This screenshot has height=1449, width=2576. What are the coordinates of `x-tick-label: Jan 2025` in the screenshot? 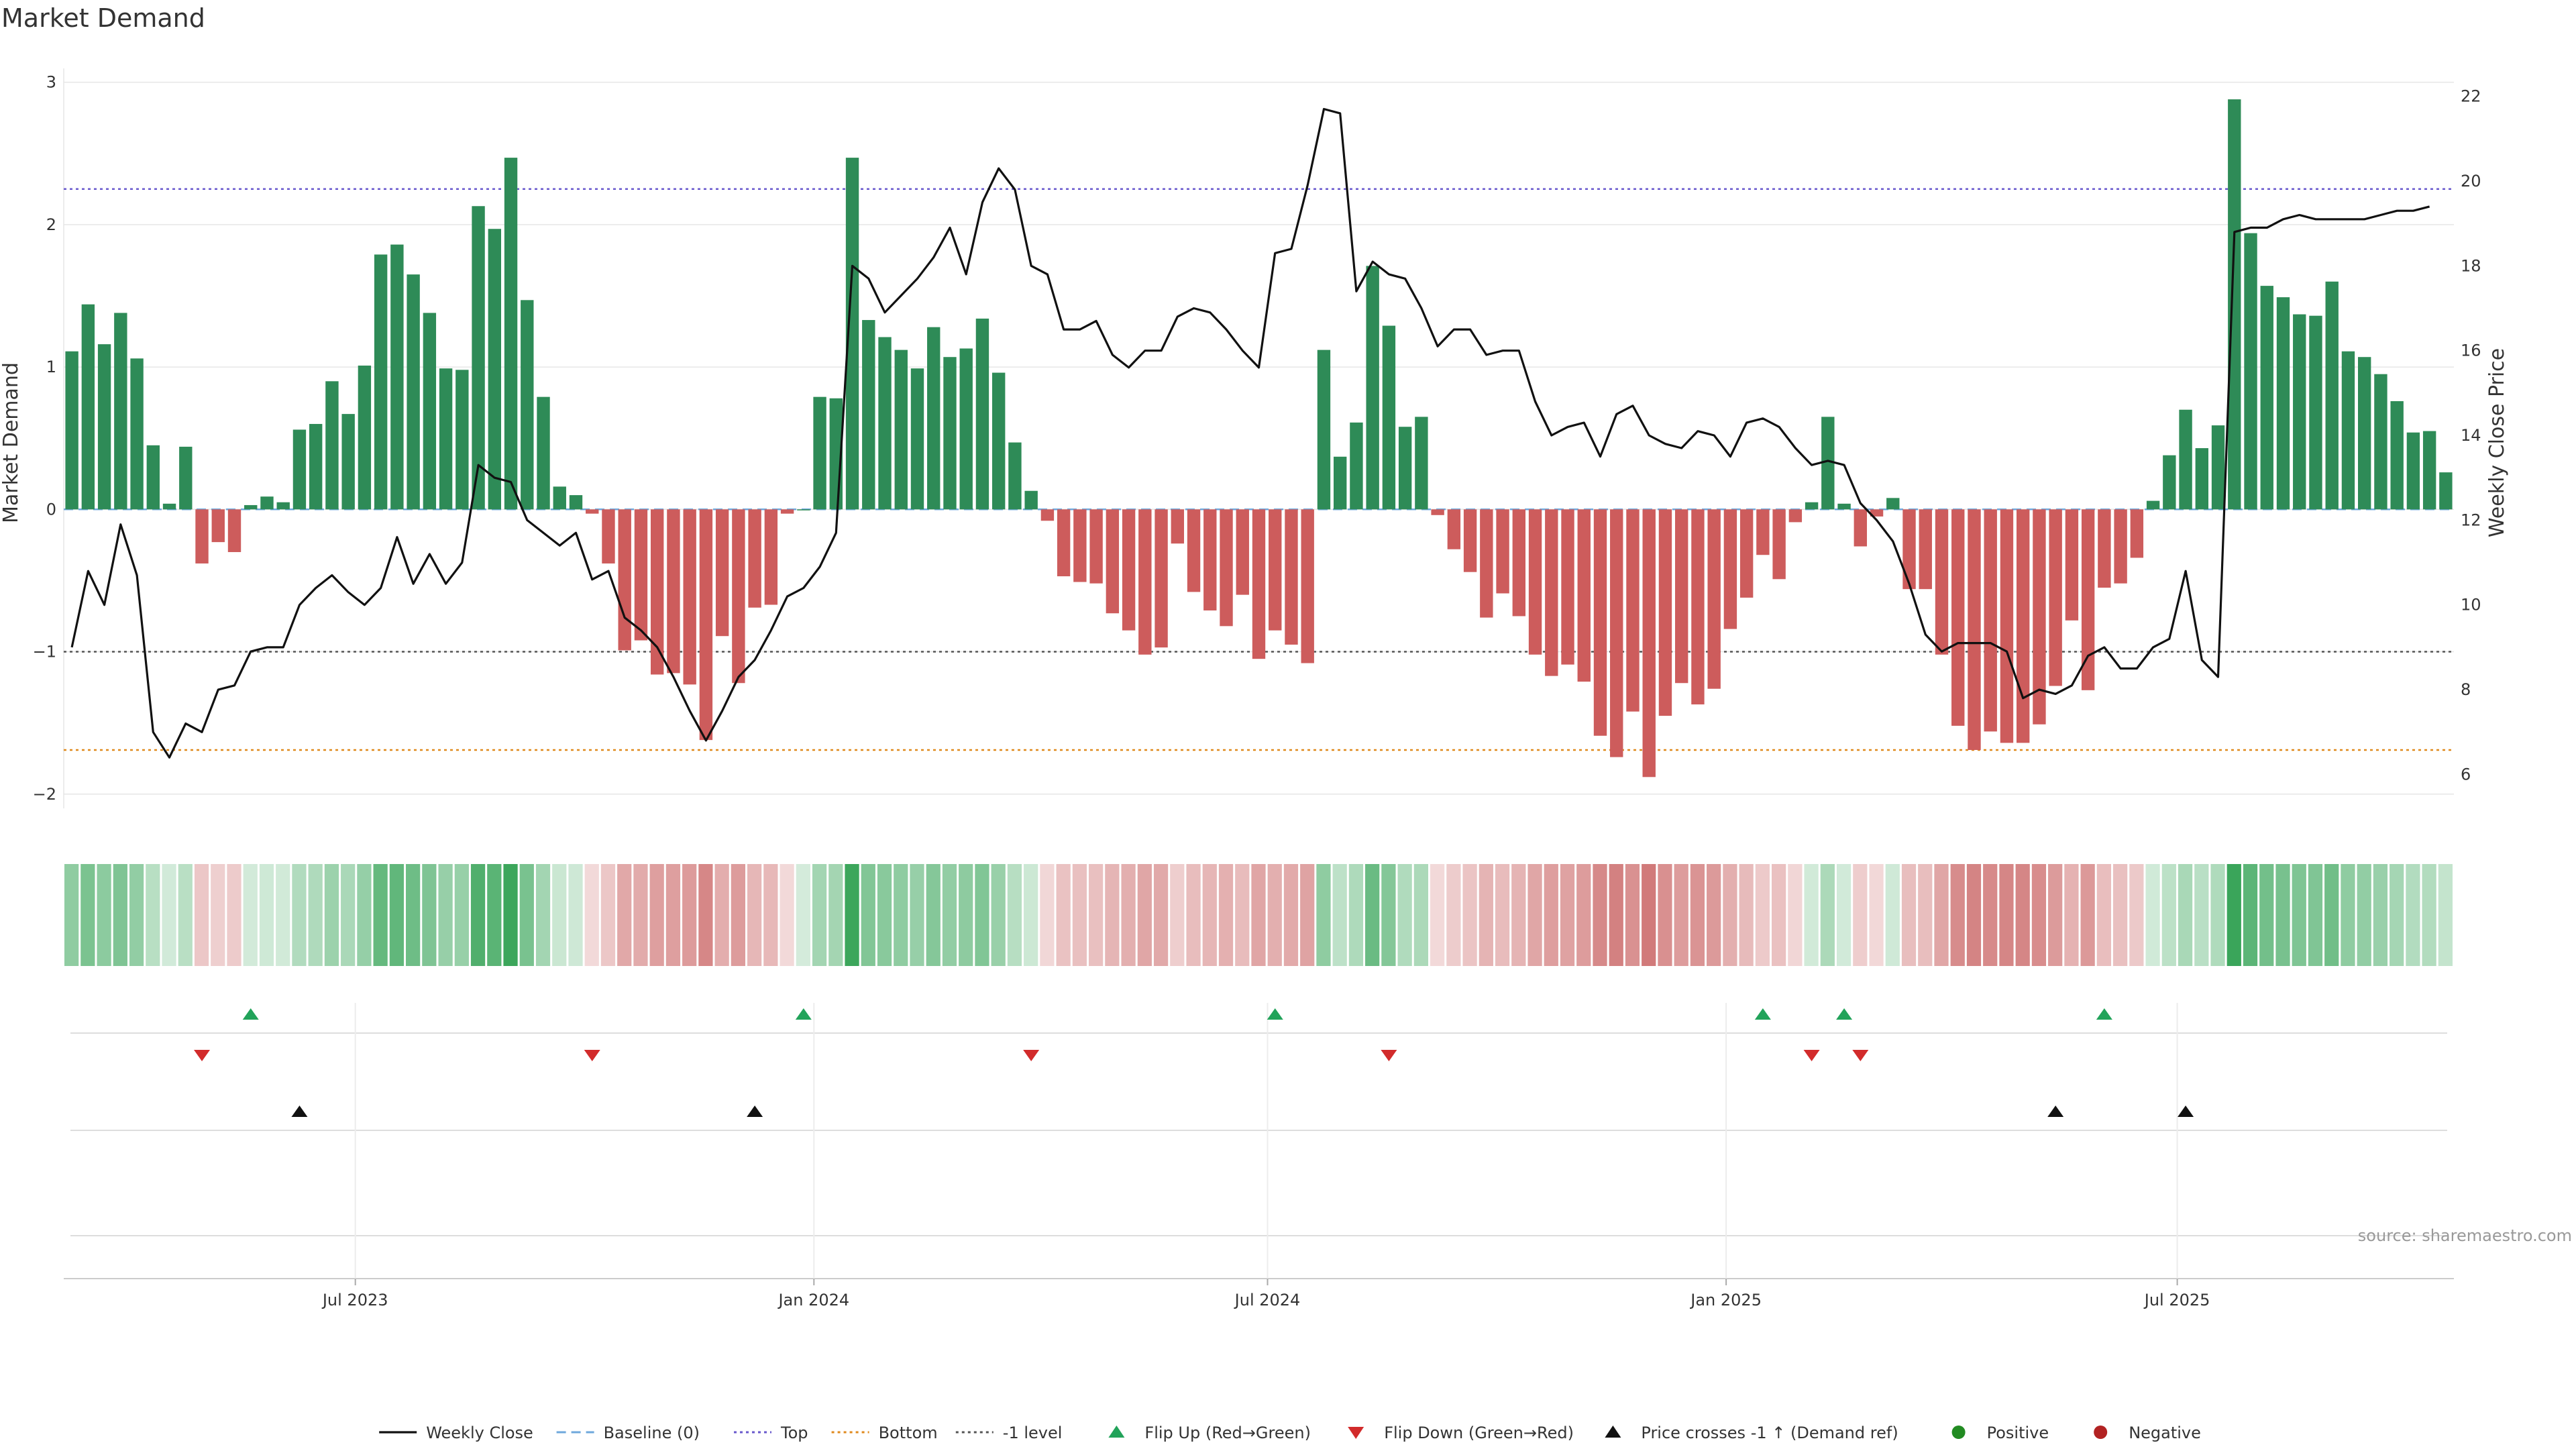 It's located at (1725, 1300).